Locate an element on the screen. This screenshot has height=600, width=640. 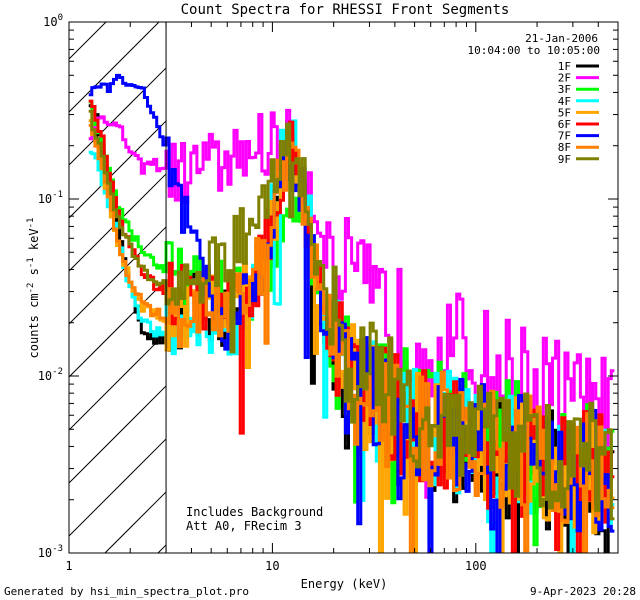
x-tick-label: 10 is located at coordinates (272, 566).